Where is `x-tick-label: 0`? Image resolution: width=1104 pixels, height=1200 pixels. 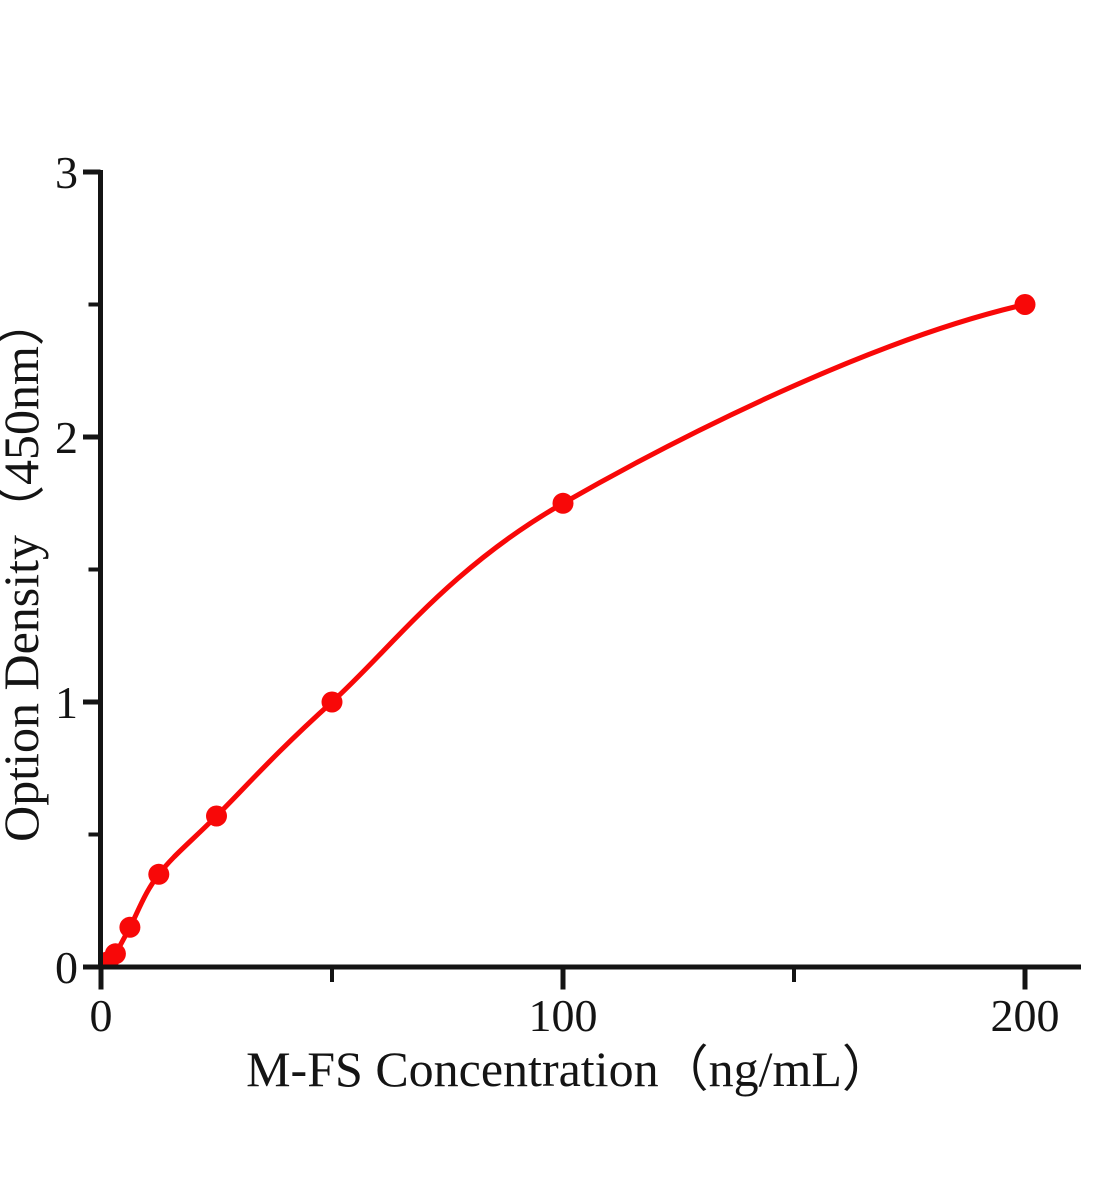
x-tick-label: 0 is located at coordinates (101, 1015).